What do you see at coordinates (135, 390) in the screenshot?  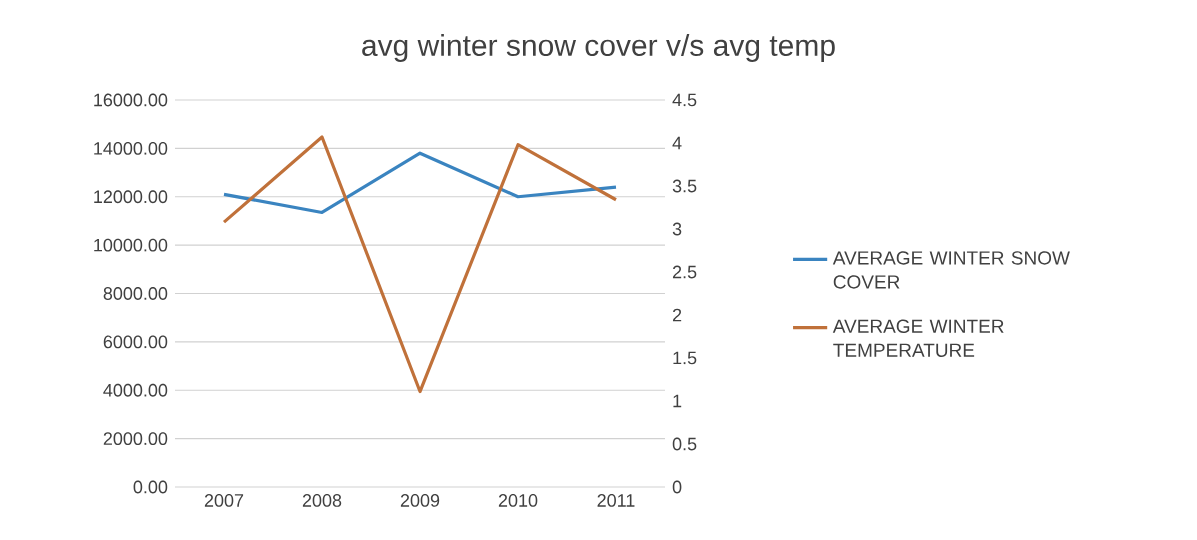 I see `y-tick-label: 4000.00` at bounding box center [135, 390].